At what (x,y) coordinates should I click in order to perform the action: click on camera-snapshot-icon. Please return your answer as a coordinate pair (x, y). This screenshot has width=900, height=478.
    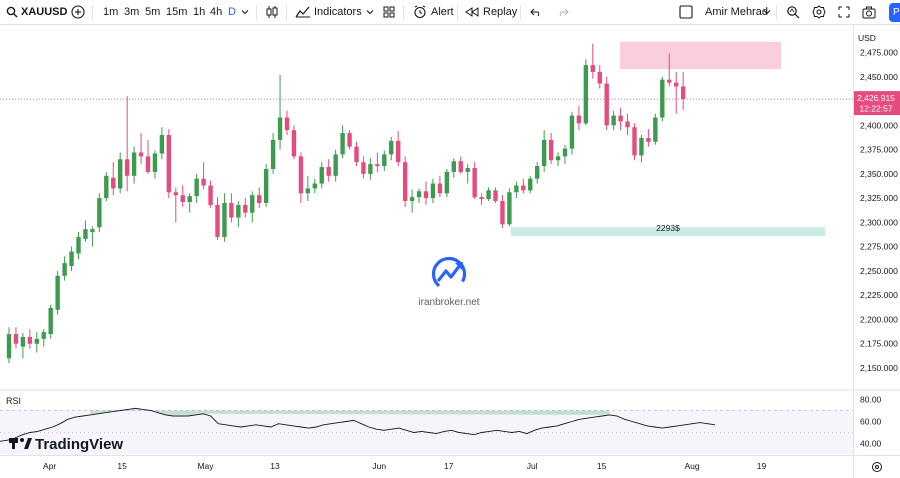
    Looking at the image, I should click on (869, 12).